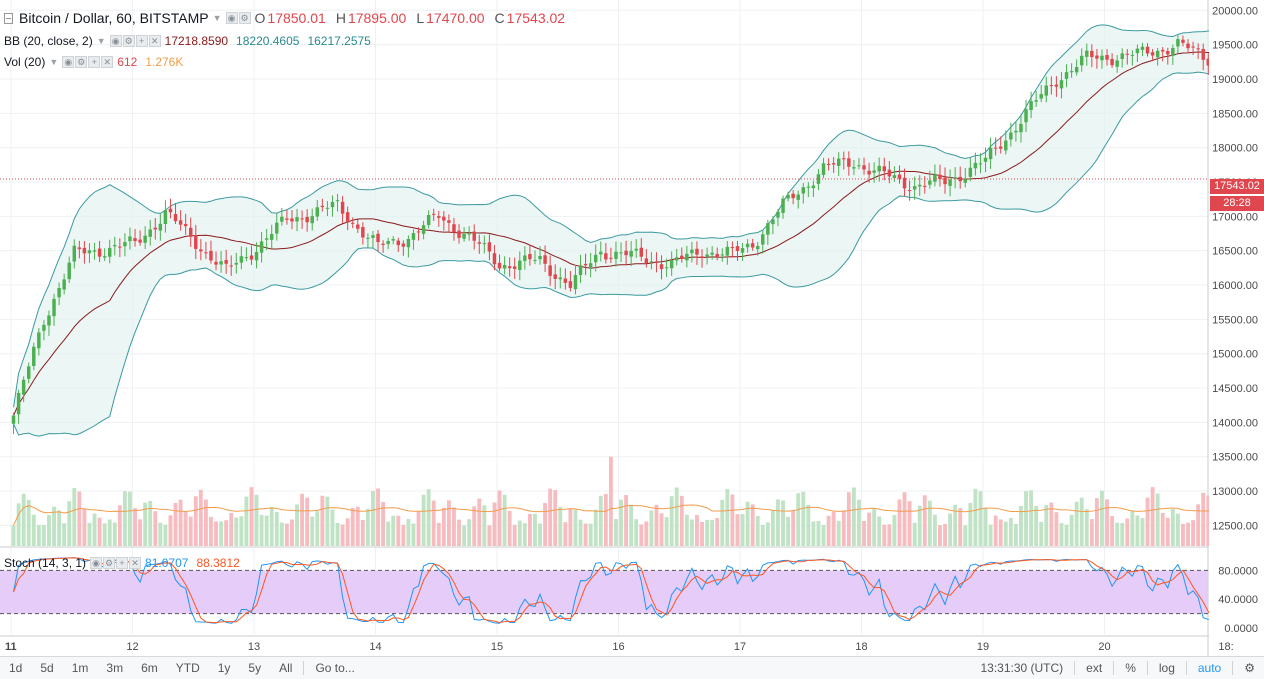 Image resolution: width=1264 pixels, height=679 pixels. I want to click on bb-label: BB (20, close, 2), so click(48, 41).